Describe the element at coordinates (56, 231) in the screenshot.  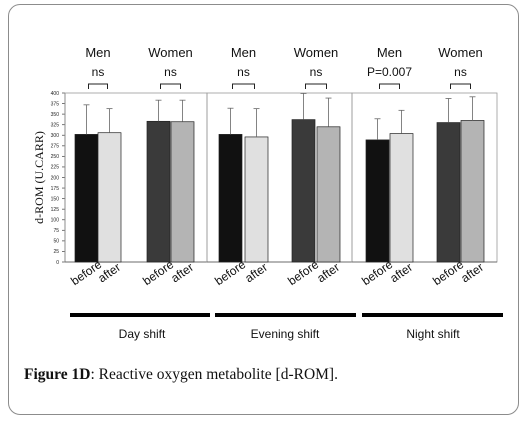
I see `y-tick-label: 75` at that location.